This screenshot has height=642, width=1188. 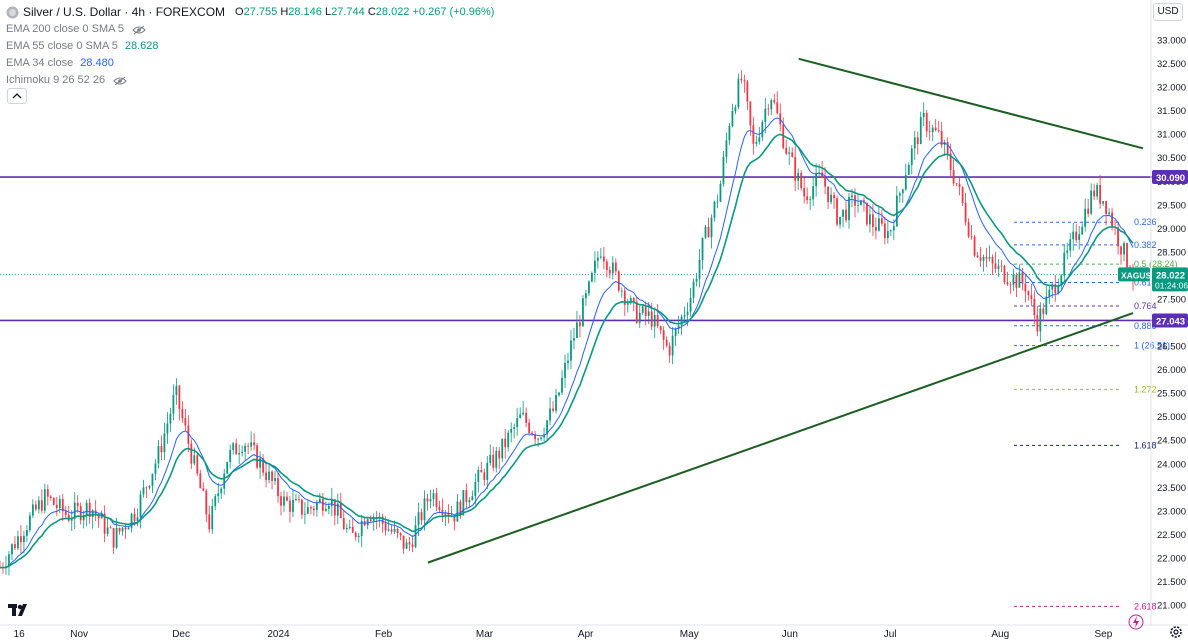 What do you see at coordinates (890, 634) in the screenshot?
I see `time-tick-label: Jul` at bounding box center [890, 634].